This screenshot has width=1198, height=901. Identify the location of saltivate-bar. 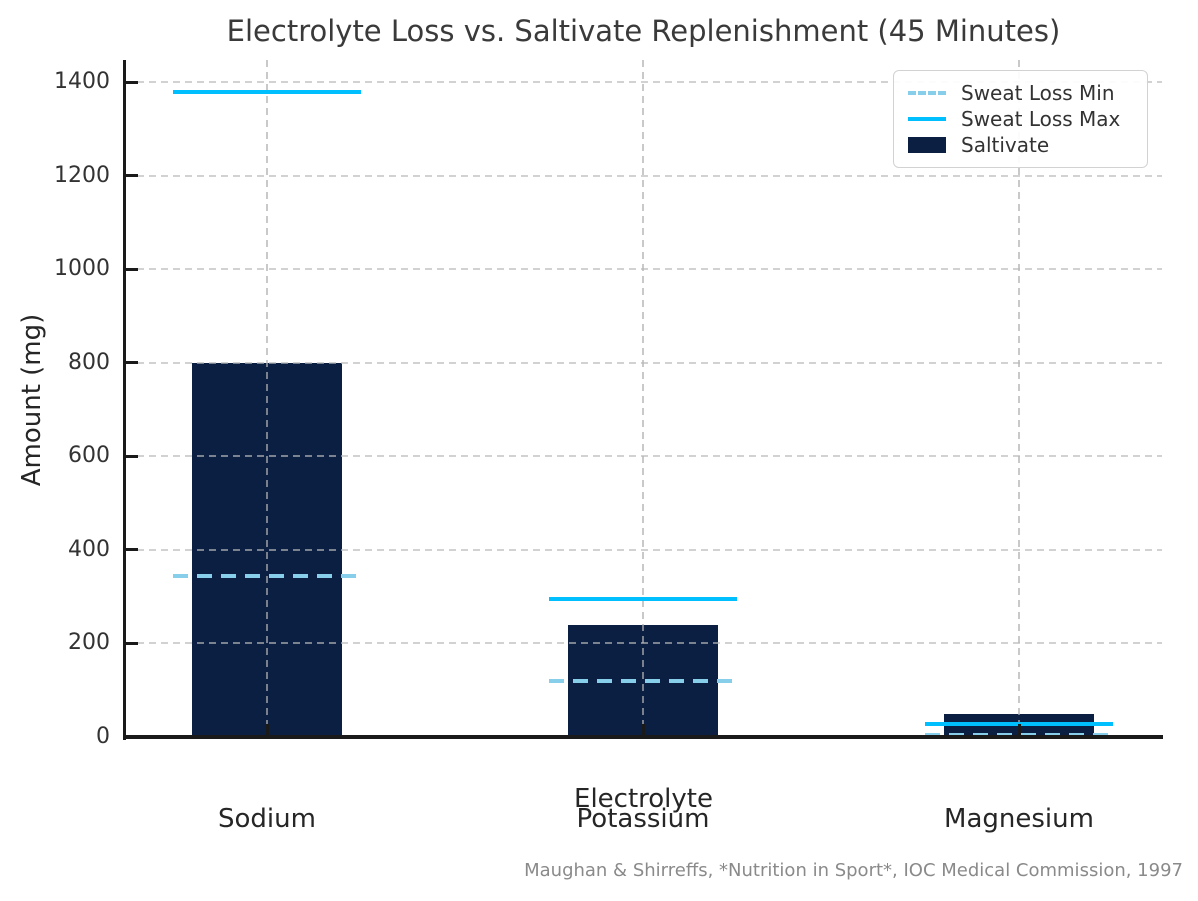
(267, 549).